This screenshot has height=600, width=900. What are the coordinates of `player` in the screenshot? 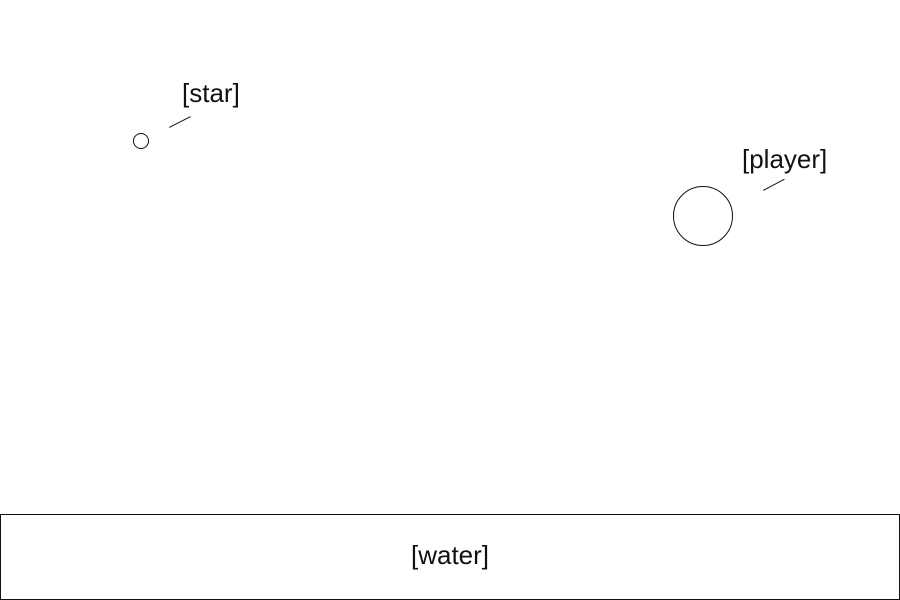 It's located at (703, 216).